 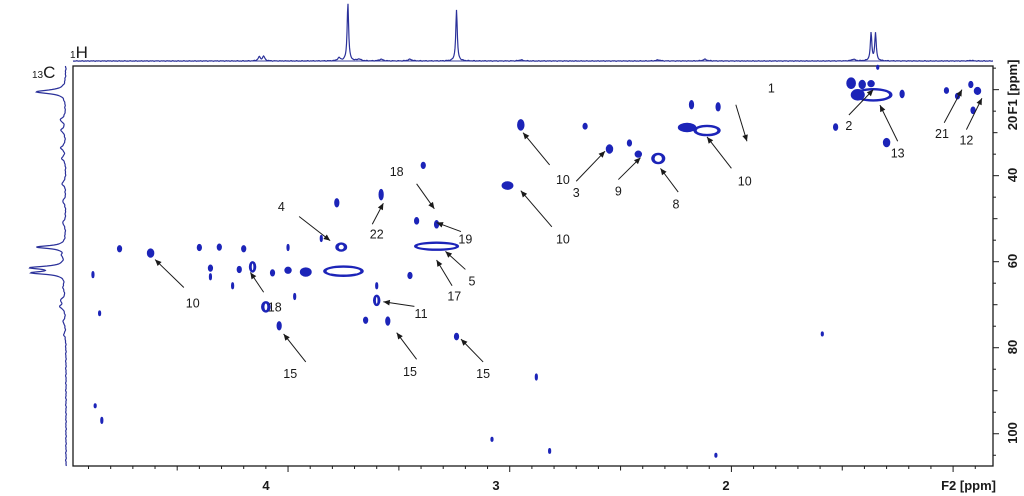 I want to click on peak-label: 17, so click(x=454, y=297).